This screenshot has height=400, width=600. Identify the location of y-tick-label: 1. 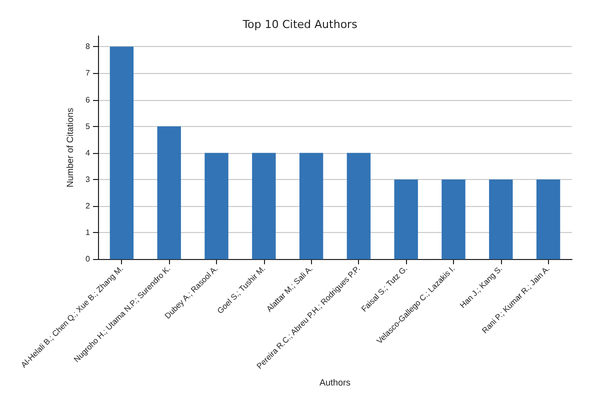
(88, 233).